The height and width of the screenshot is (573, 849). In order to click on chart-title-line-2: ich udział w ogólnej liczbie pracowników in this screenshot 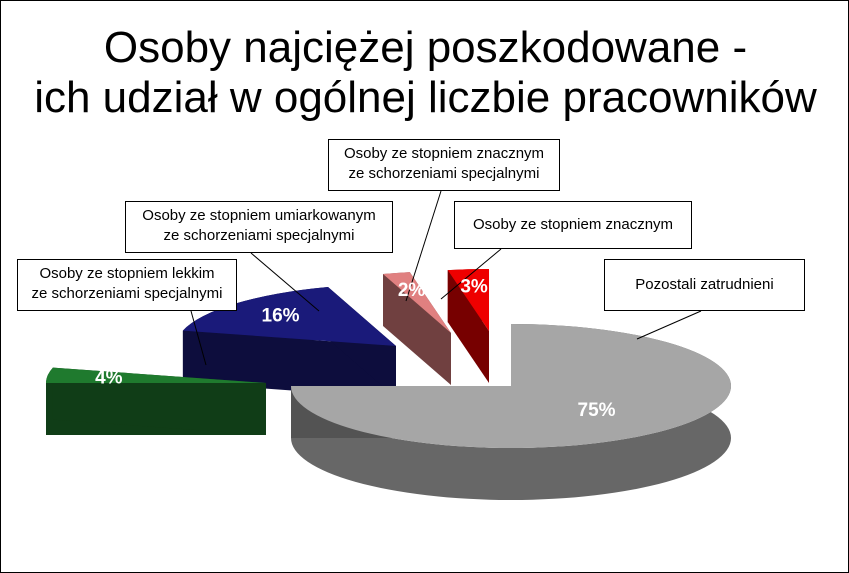, I will do `click(425, 97)`.